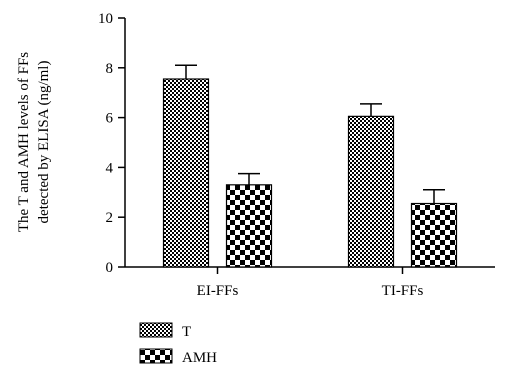 The width and height of the screenshot is (510, 377). I want to click on bar-t-ei-ffs, so click(186, 173).